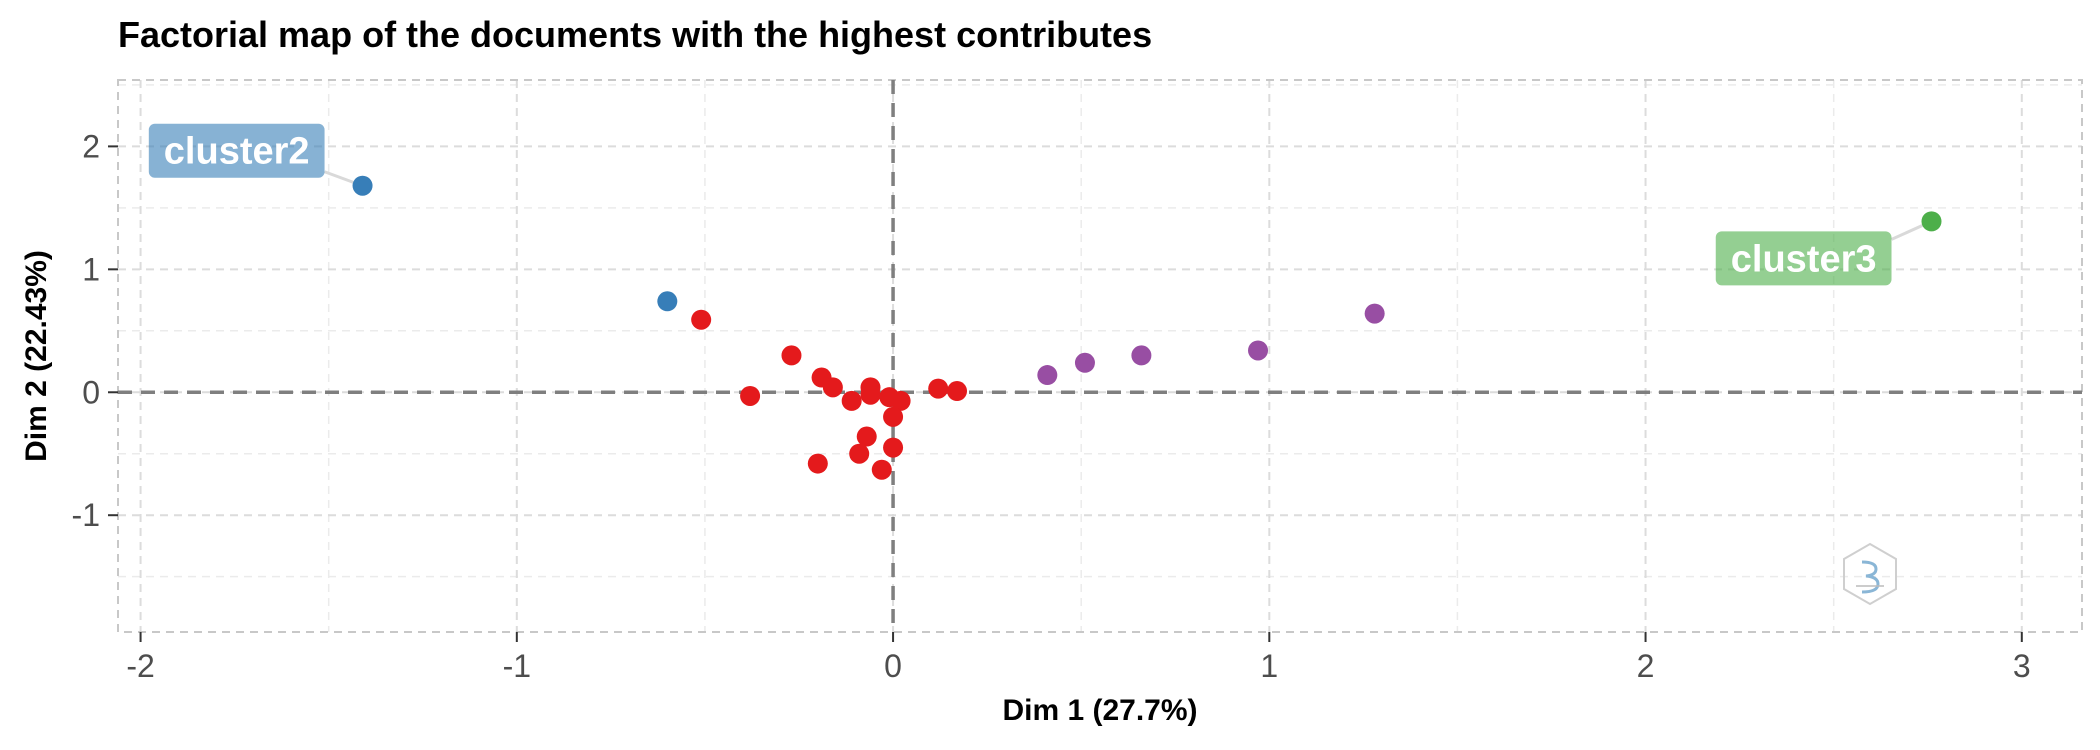  I want to click on y-tick-label: 0, so click(91, 392).